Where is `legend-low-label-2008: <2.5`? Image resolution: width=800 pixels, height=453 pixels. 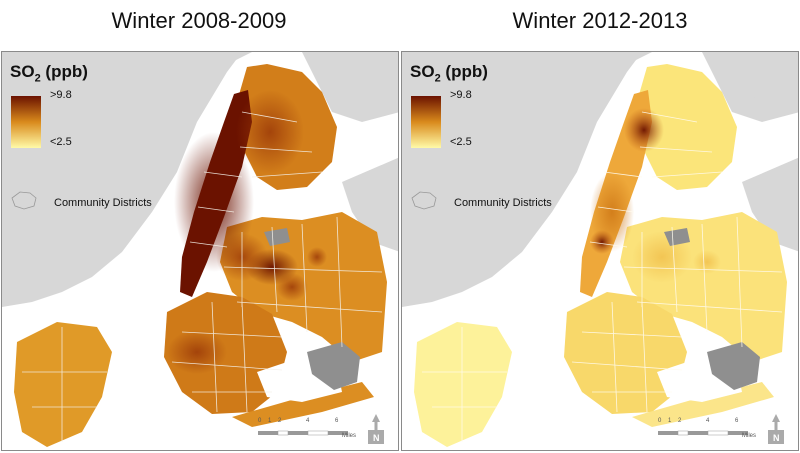
legend-low-label-2008: <2.5 is located at coordinates (61, 142).